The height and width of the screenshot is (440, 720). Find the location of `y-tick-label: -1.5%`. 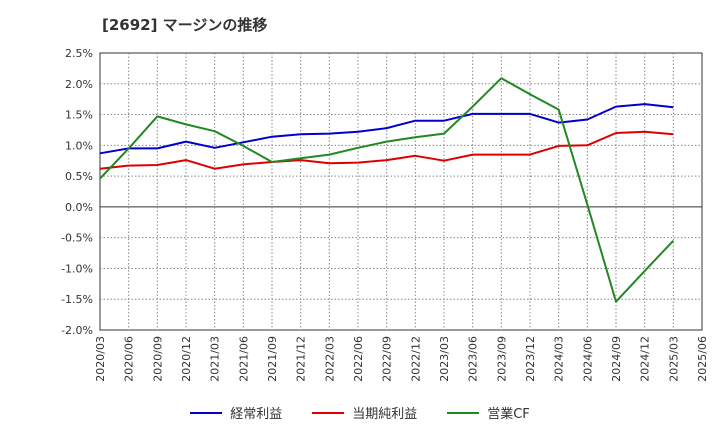

y-tick-label: -1.5% is located at coordinates (77, 299).